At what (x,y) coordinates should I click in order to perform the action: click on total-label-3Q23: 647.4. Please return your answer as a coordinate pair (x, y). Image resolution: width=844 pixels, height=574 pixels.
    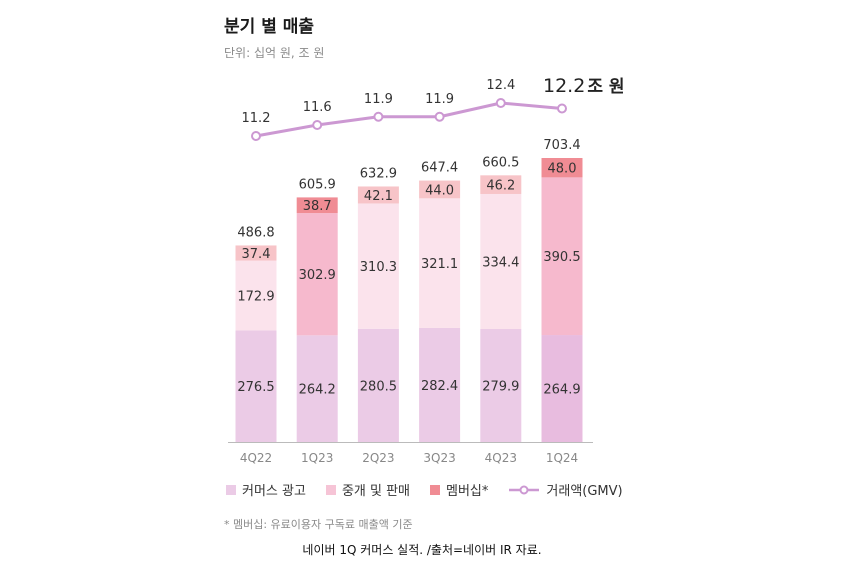
    Looking at the image, I should click on (439, 168).